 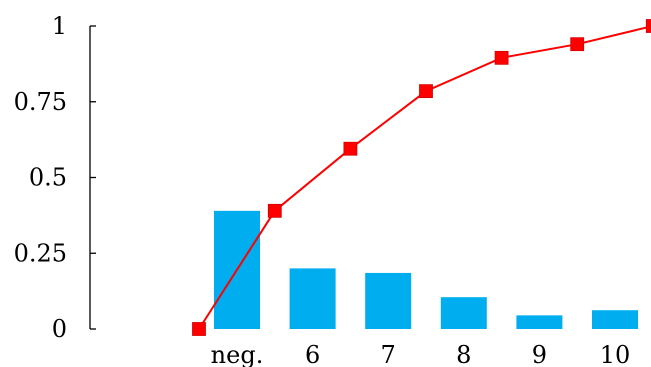 What do you see at coordinates (59, 329) in the screenshot?
I see `y-tick-label: 0` at bounding box center [59, 329].